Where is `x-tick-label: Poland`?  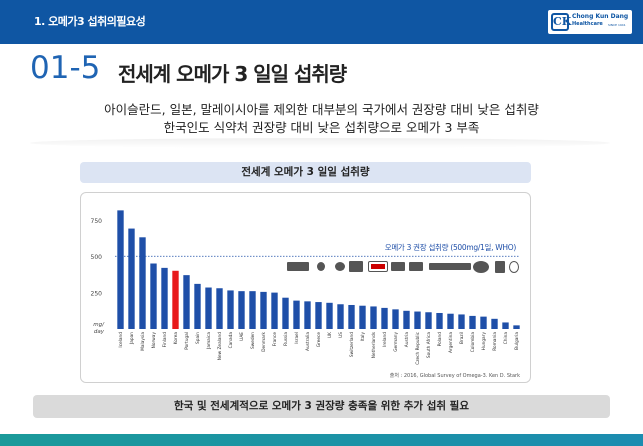
x-tick-label: Poland is located at coordinates (440, 339).